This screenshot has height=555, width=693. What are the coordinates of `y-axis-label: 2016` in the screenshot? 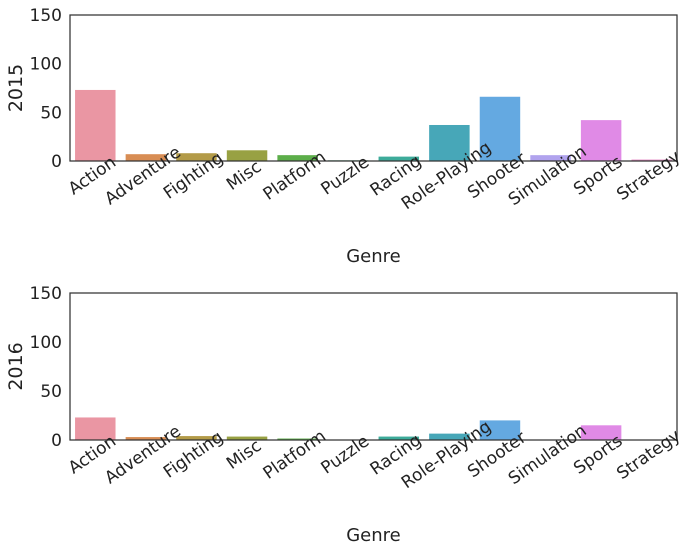 It's located at (16, 366).